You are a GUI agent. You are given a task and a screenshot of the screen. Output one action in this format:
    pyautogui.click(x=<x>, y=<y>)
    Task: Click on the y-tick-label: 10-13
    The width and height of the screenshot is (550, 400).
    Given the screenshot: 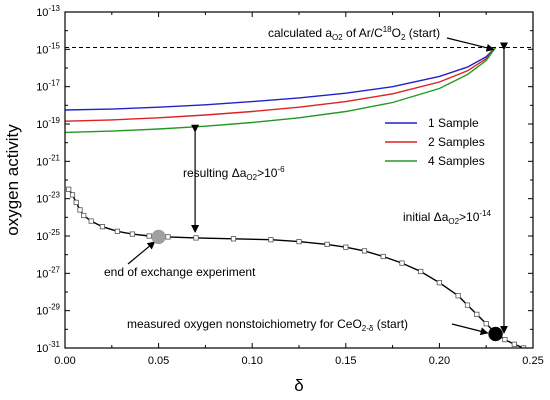 What is the action you would take?
    pyautogui.click(x=48, y=11)
    